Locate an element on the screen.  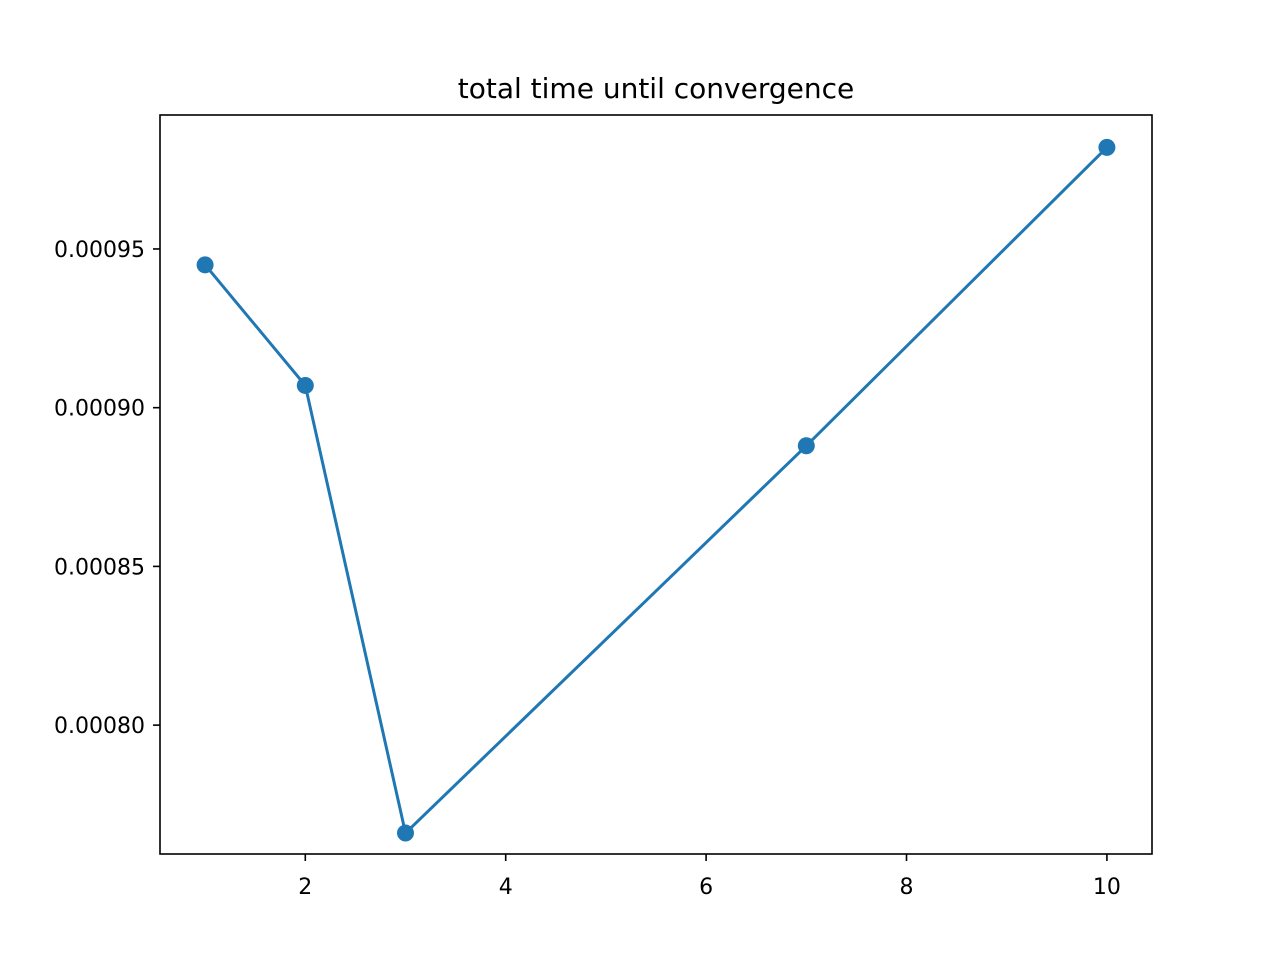
x-tick-label: 10 is located at coordinates (1107, 887).